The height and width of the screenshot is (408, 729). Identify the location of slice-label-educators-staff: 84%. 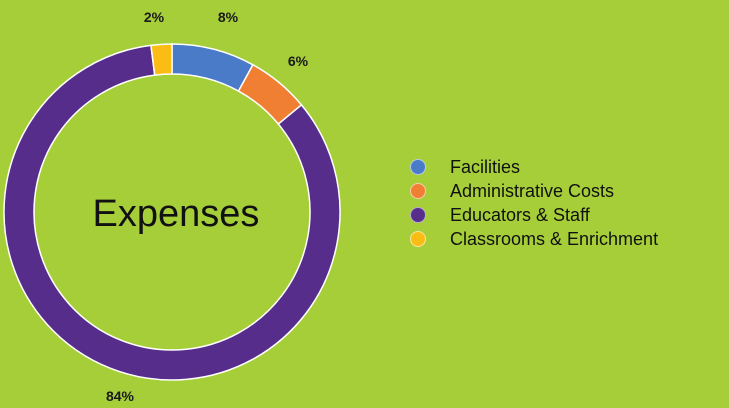
(120, 396).